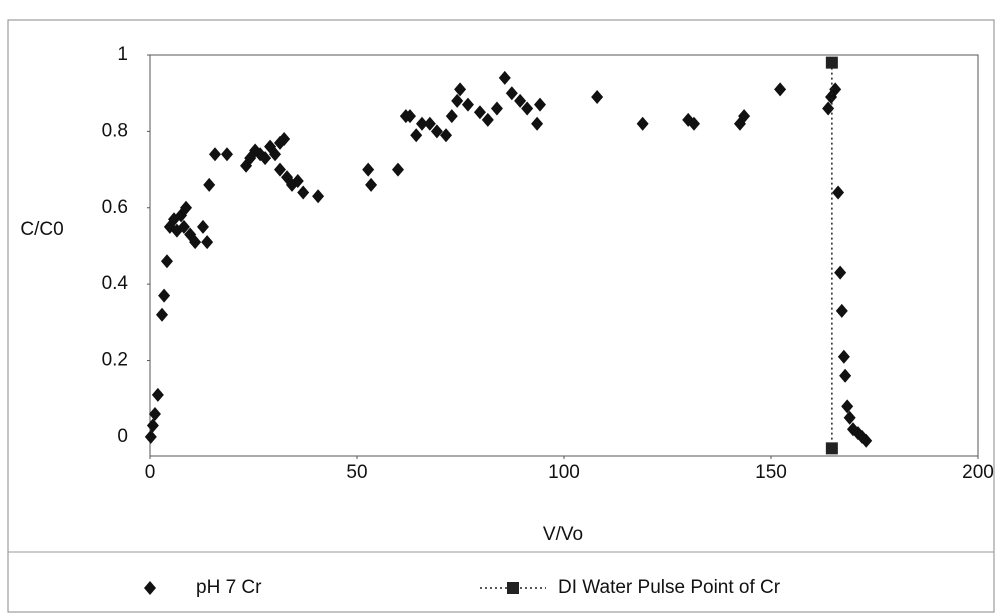  I want to click on y-tick-label: 0.8, so click(115, 130).